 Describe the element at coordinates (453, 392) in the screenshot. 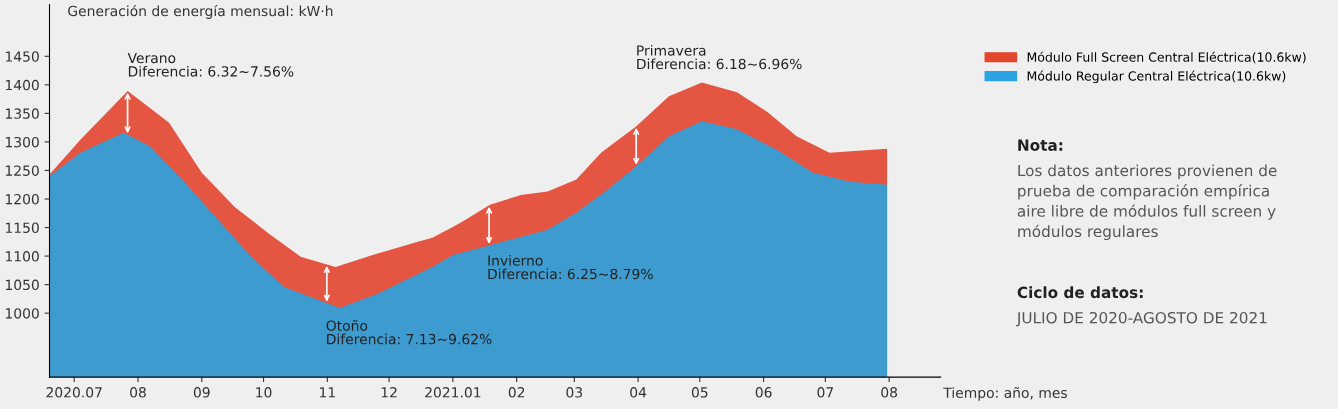

I see `x-tick-label: 2021.01` at that location.